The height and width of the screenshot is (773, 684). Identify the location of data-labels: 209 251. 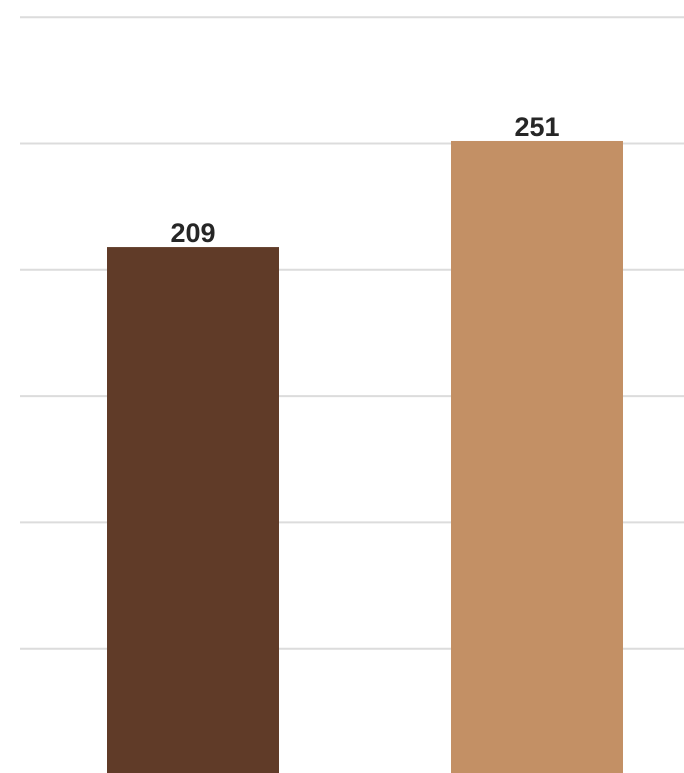
(364, 180).